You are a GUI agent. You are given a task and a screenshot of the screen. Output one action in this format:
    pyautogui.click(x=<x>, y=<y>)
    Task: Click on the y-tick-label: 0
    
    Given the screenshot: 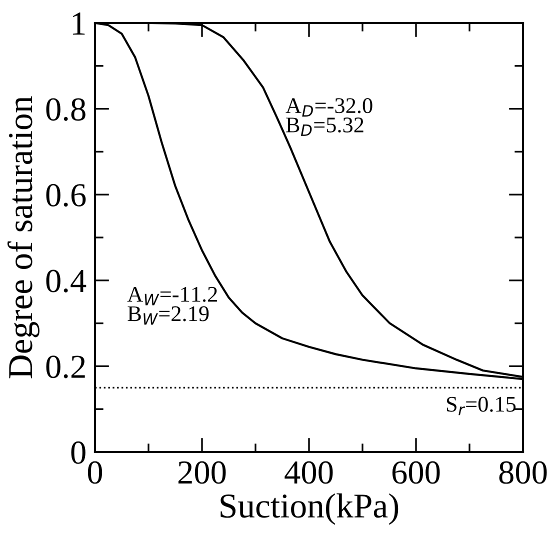 What is the action you would take?
    pyautogui.click(x=78, y=452)
    